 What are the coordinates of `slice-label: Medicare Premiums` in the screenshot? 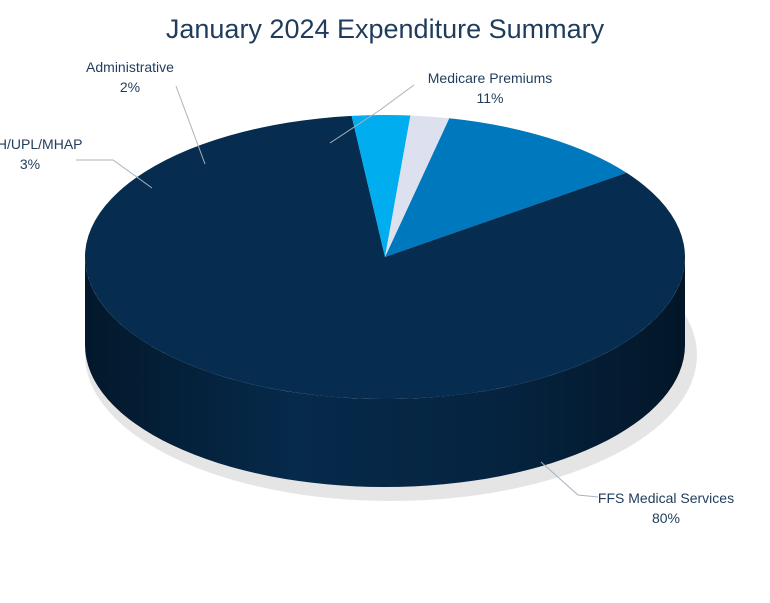 It's located at (490, 78).